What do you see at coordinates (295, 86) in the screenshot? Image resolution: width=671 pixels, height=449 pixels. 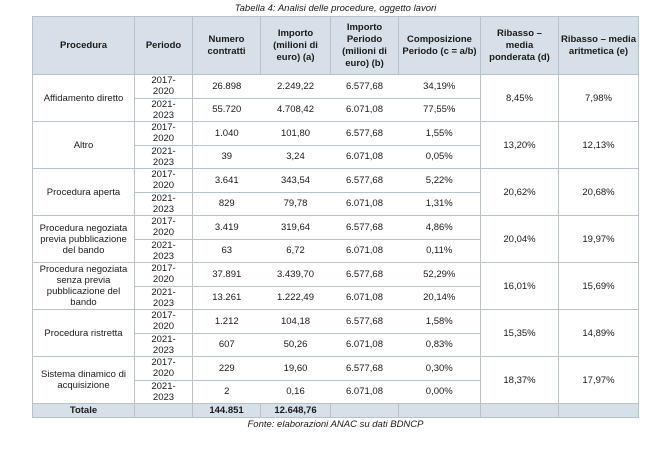 I see `cell-importo: 2.249,22` at bounding box center [295, 86].